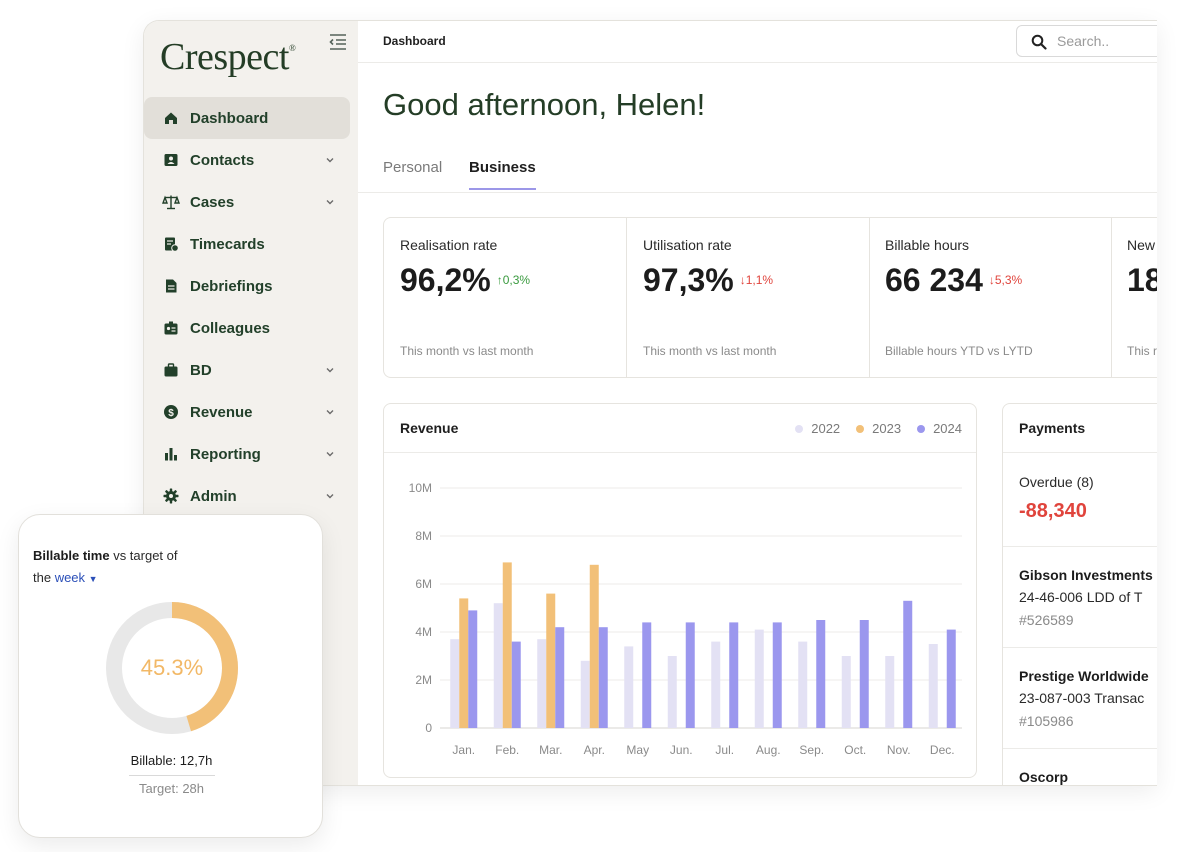  I want to click on breadcrumb: Dashboard, so click(414, 41).